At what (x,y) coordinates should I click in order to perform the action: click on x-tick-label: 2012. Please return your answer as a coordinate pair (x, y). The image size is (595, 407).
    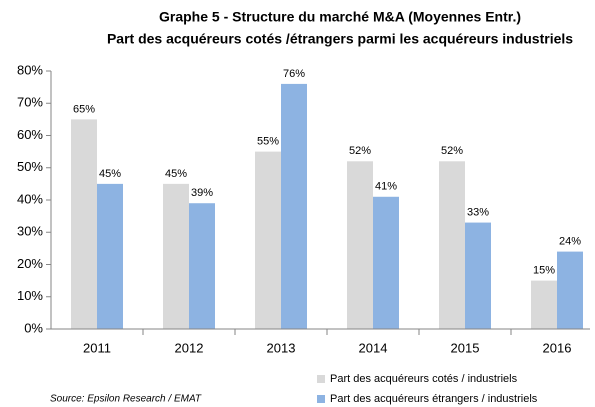
    Looking at the image, I should click on (189, 347).